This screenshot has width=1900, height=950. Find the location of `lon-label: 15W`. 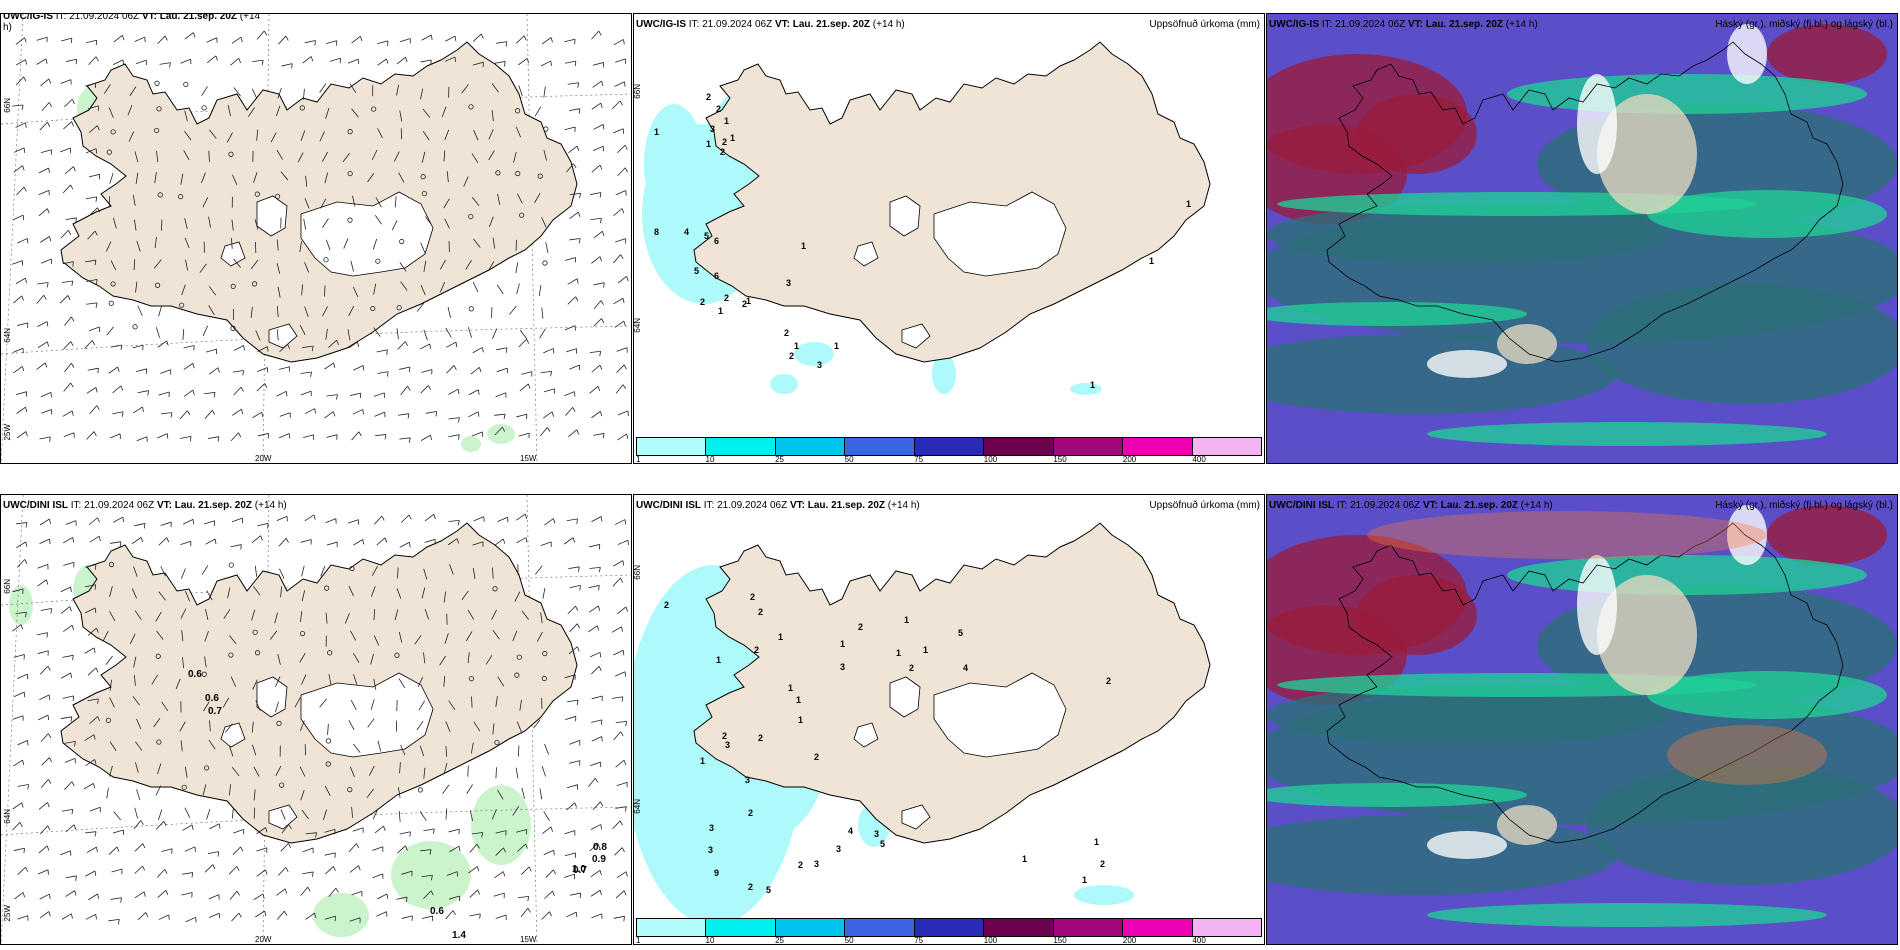

lon-label: 15W is located at coordinates (528, 458).